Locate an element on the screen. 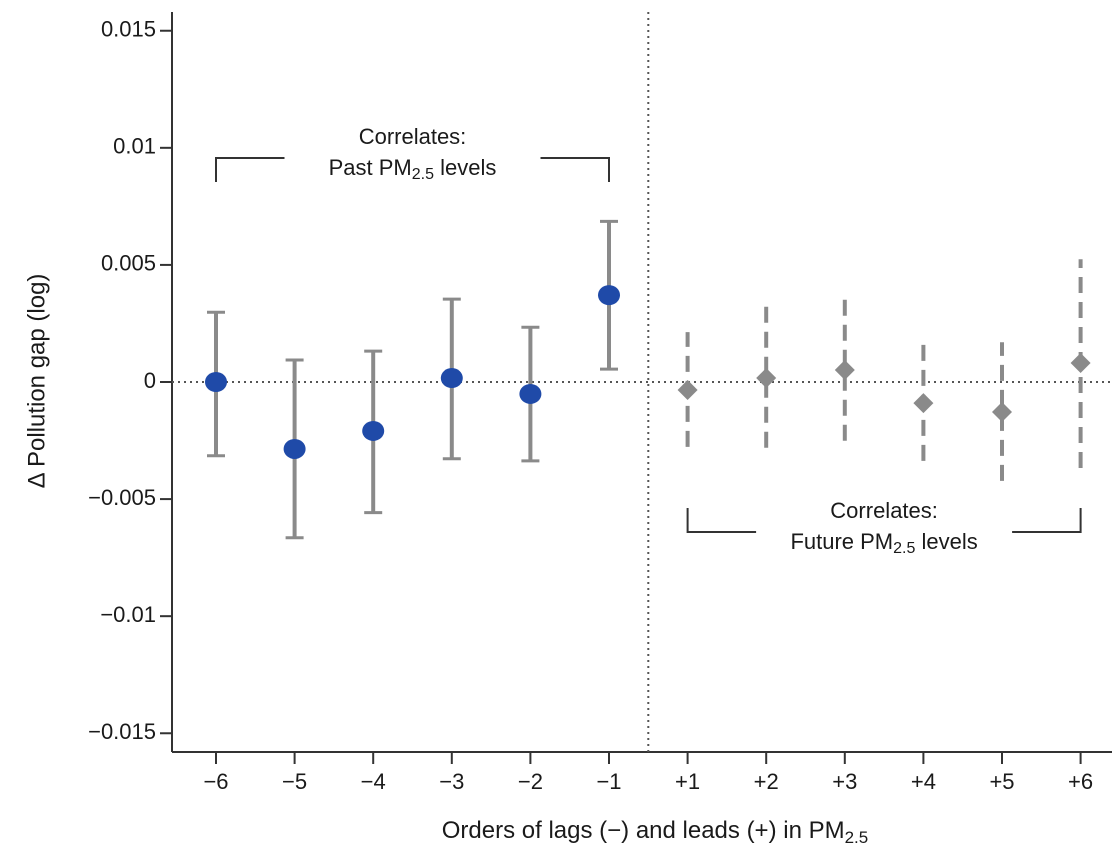  x-tick-label: −2 is located at coordinates (530, 781).